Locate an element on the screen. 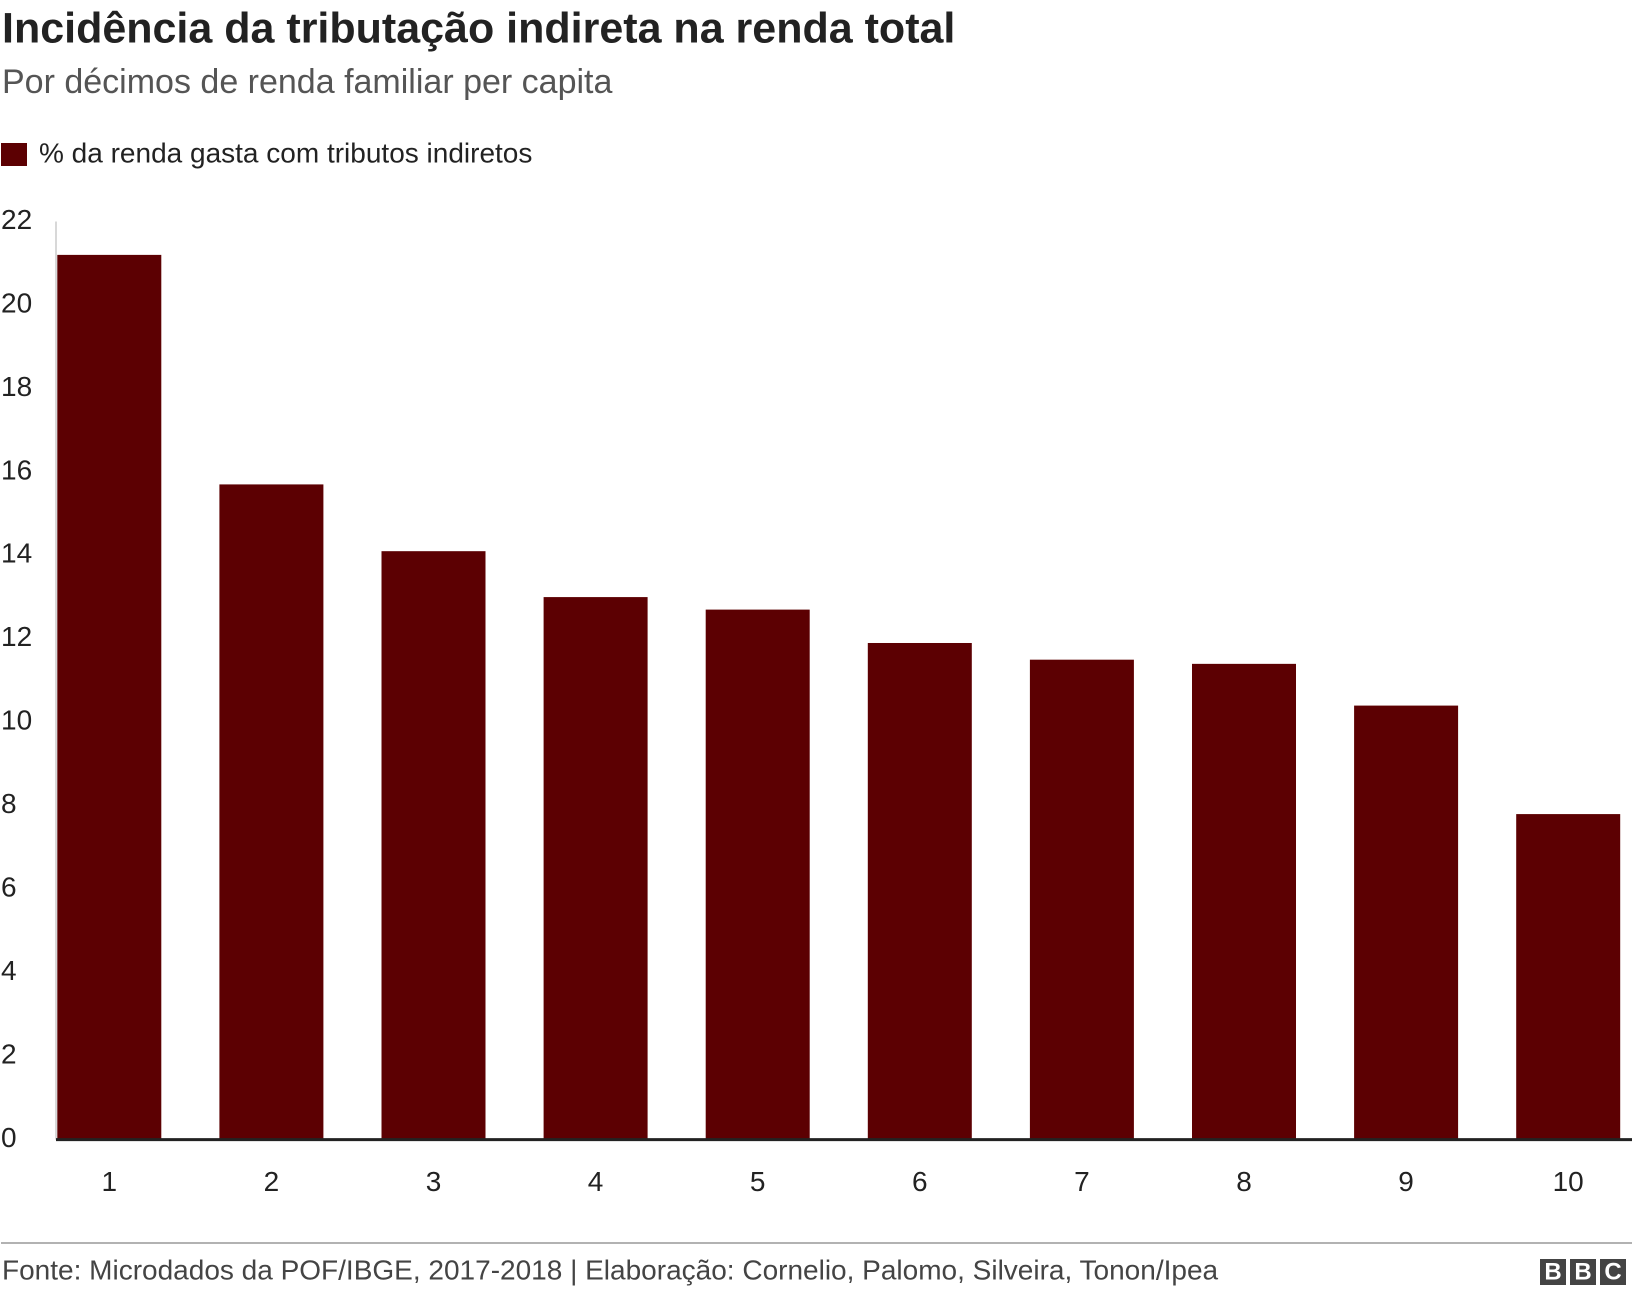 This screenshot has height=1300, width=1632. y-tick-label: 22 is located at coordinates (16, 219).